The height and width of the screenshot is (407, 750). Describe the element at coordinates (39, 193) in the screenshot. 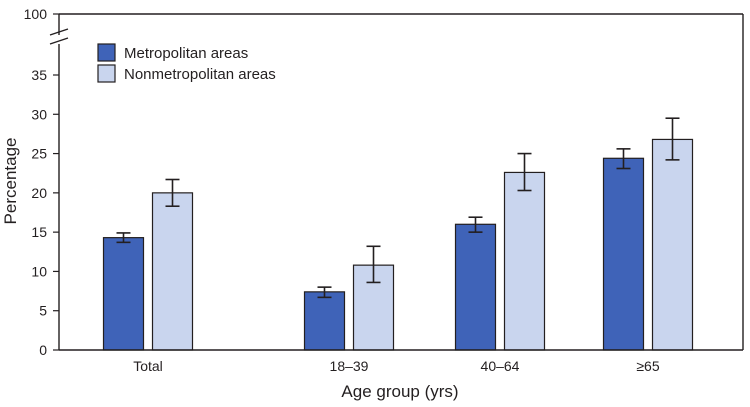

I see `y-tick-label: 20` at that location.